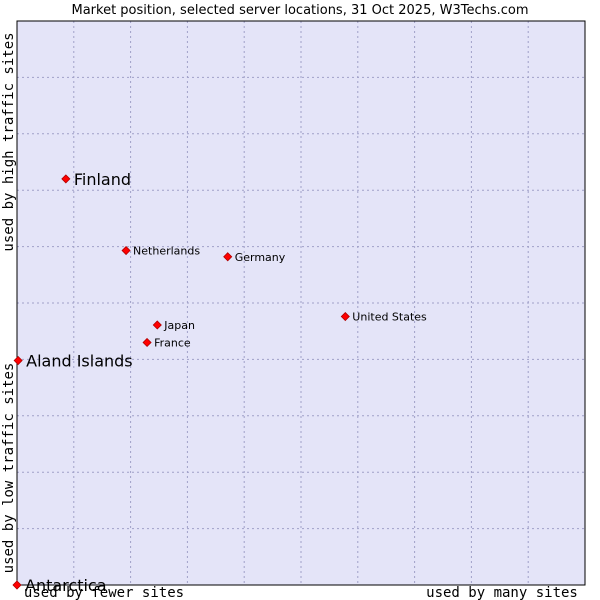  Describe the element at coordinates (102, 179) in the screenshot. I see `label-finland: Finland` at that location.